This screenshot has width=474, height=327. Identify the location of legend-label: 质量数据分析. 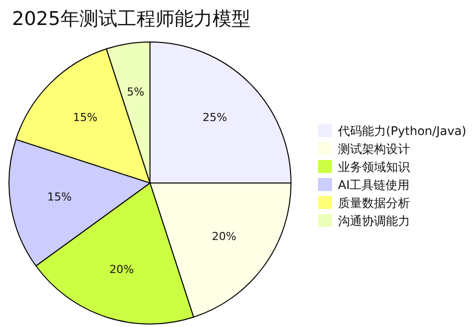
(374, 203).